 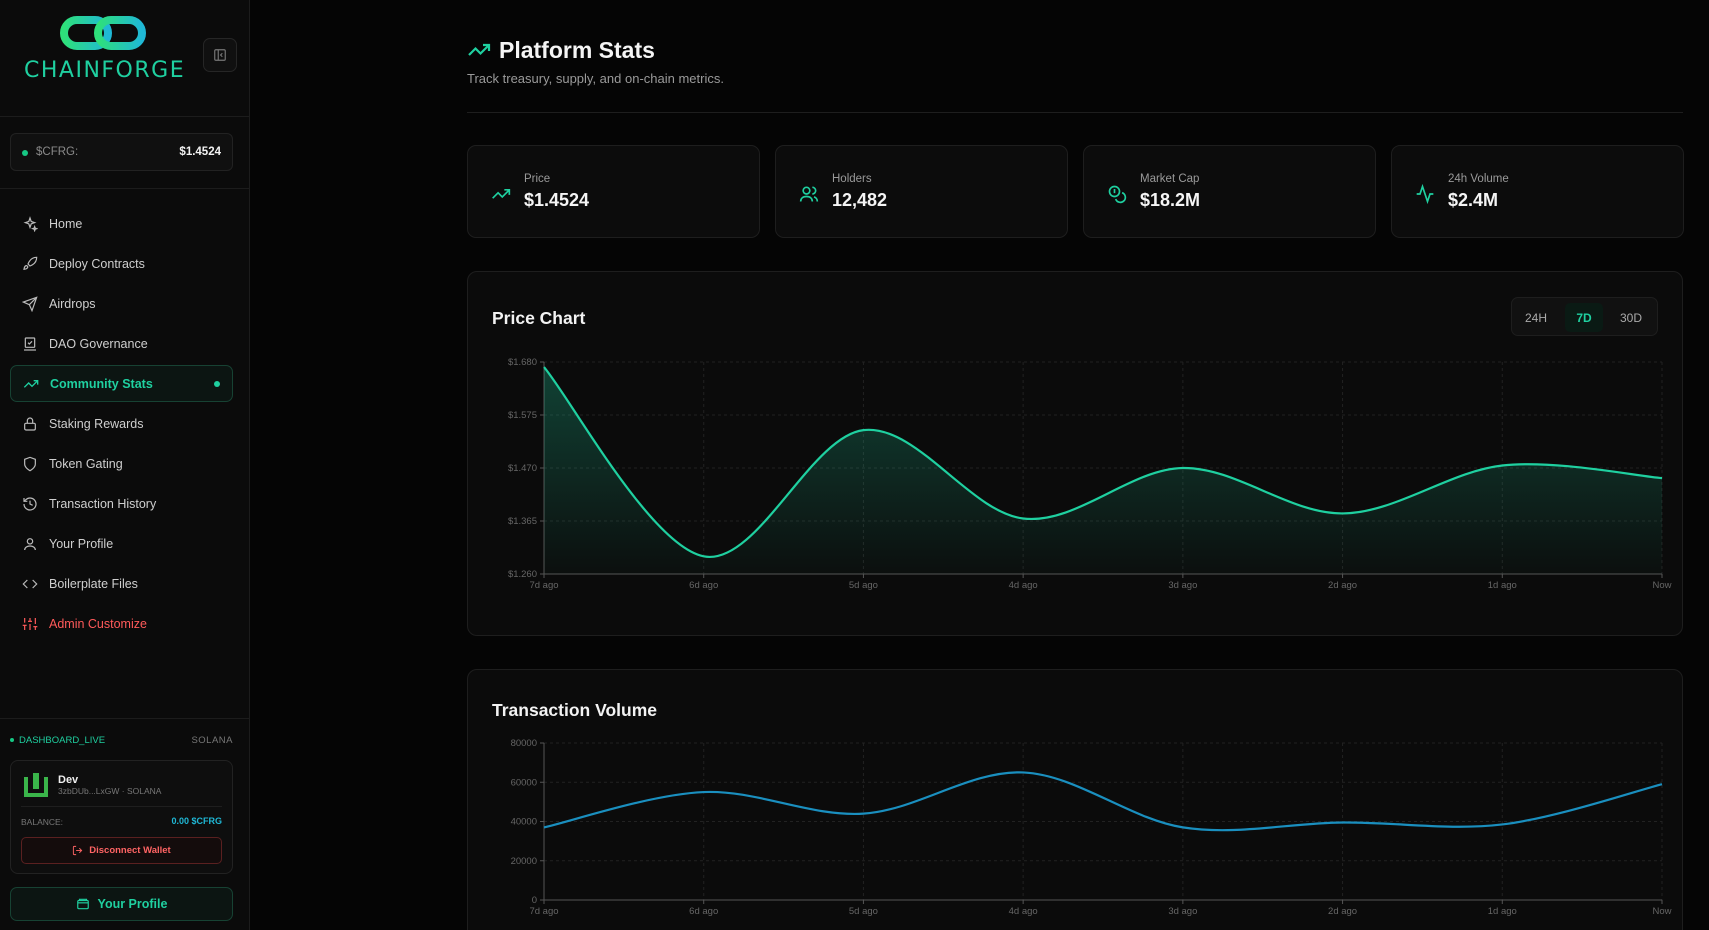 What do you see at coordinates (1537, 191) in the screenshot?
I see `stat-card-24h-volume: 24h Volume $2.4M` at bounding box center [1537, 191].